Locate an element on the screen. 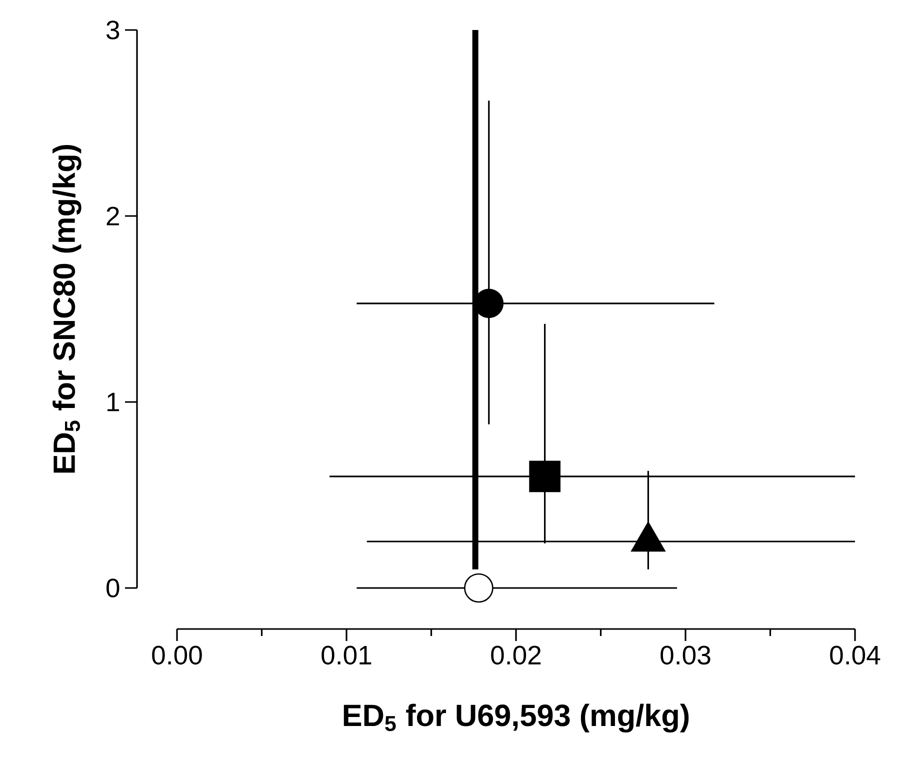 Image resolution: width=899 pixels, height=779 pixels. y-axis-title: ED$_{5}$ for SNC80 (mg/kg) is located at coordinates (67, 308).